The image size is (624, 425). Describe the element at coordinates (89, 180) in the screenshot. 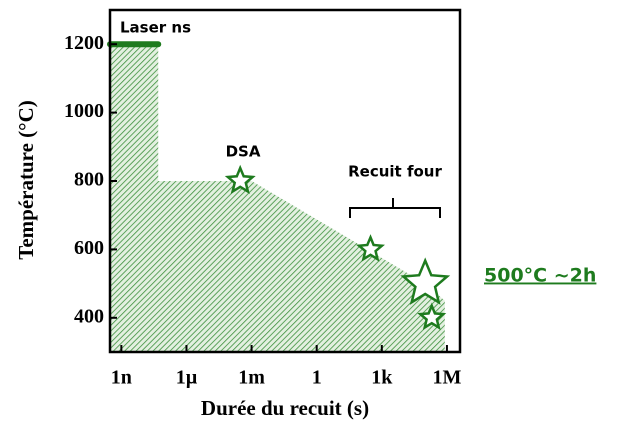

I see `y-tick-label: 800` at that location.